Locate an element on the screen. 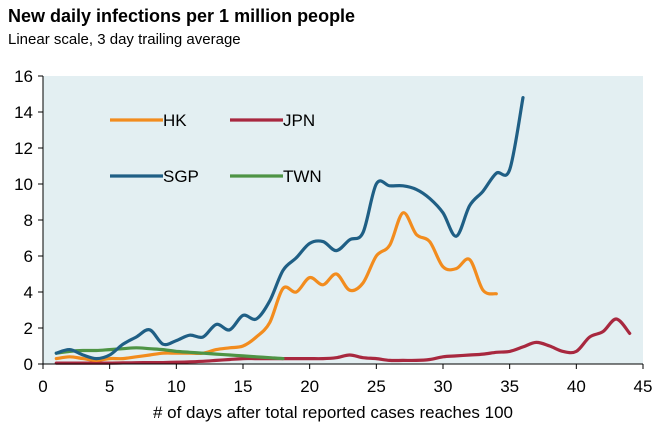 The height and width of the screenshot is (423, 654). y-tick-label: 10 is located at coordinates (23, 184).